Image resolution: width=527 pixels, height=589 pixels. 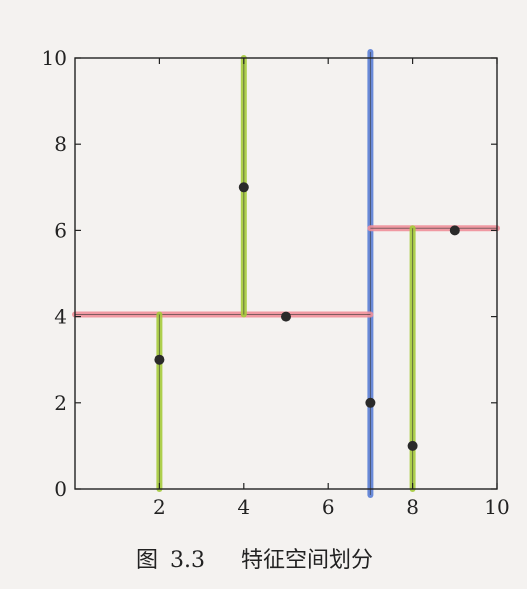 I want to click on caption-prefix: 图, so click(x=147, y=560).